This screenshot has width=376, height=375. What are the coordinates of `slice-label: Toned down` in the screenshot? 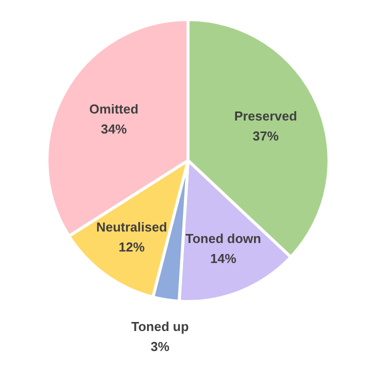 It's located at (224, 238).